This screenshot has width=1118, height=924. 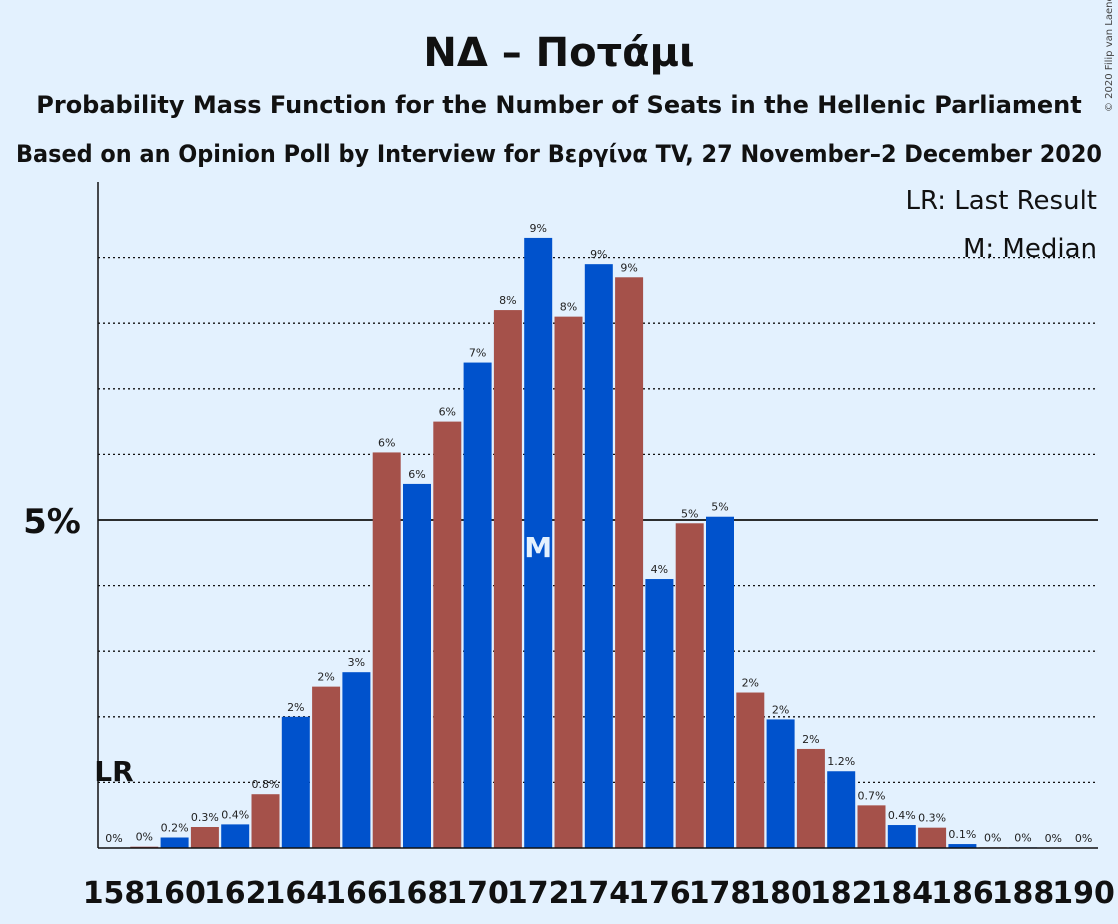 What do you see at coordinates (962, 893) in the screenshot?
I see `x-tick-186: 186` at bounding box center [962, 893].